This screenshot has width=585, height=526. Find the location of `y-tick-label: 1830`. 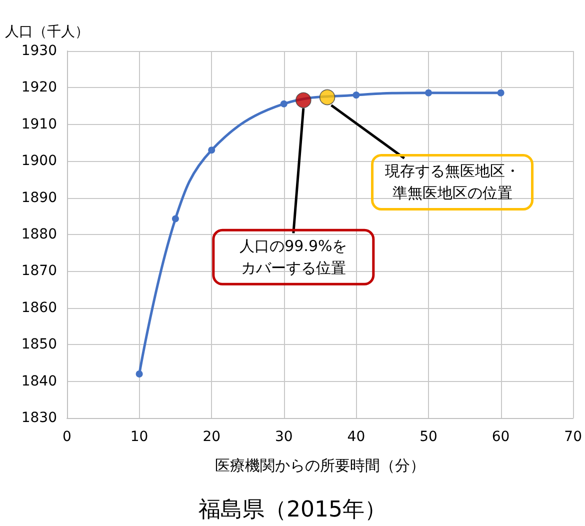

y-tick-label: 1830 is located at coordinates (39, 418).